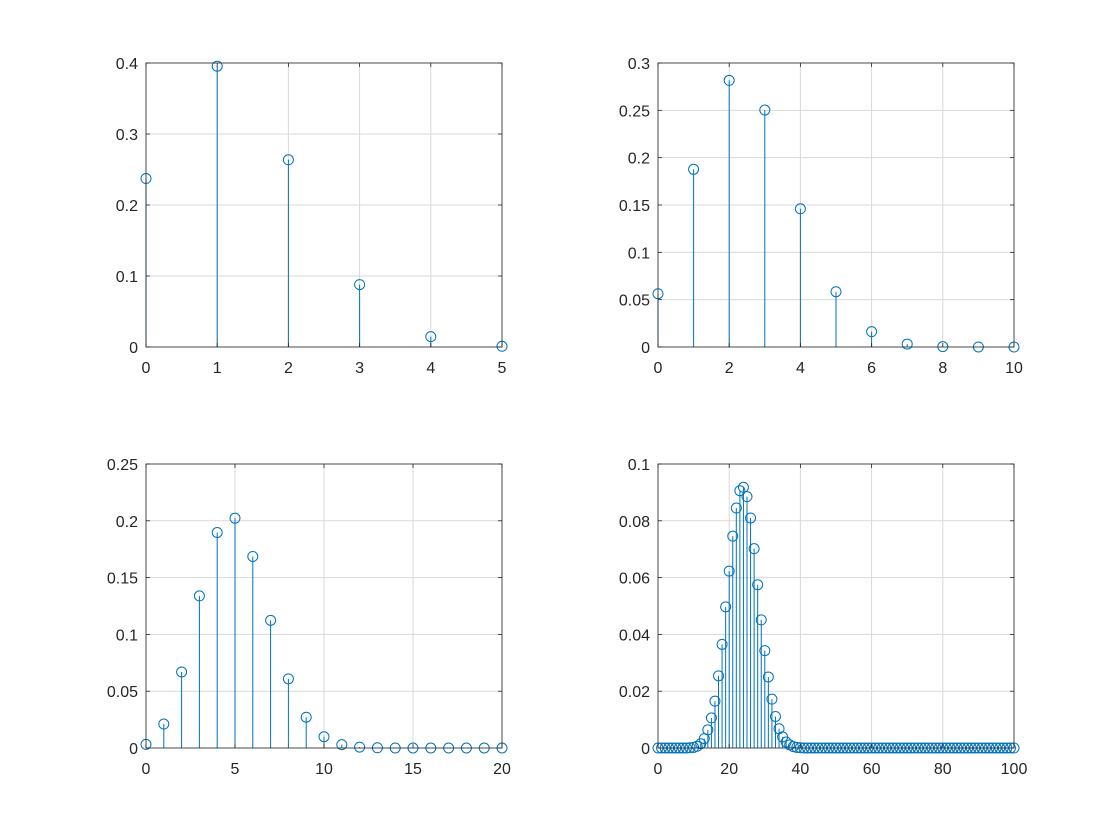 This screenshot has width=1120, height=840. I want to click on plot-area, so click(836, 606).